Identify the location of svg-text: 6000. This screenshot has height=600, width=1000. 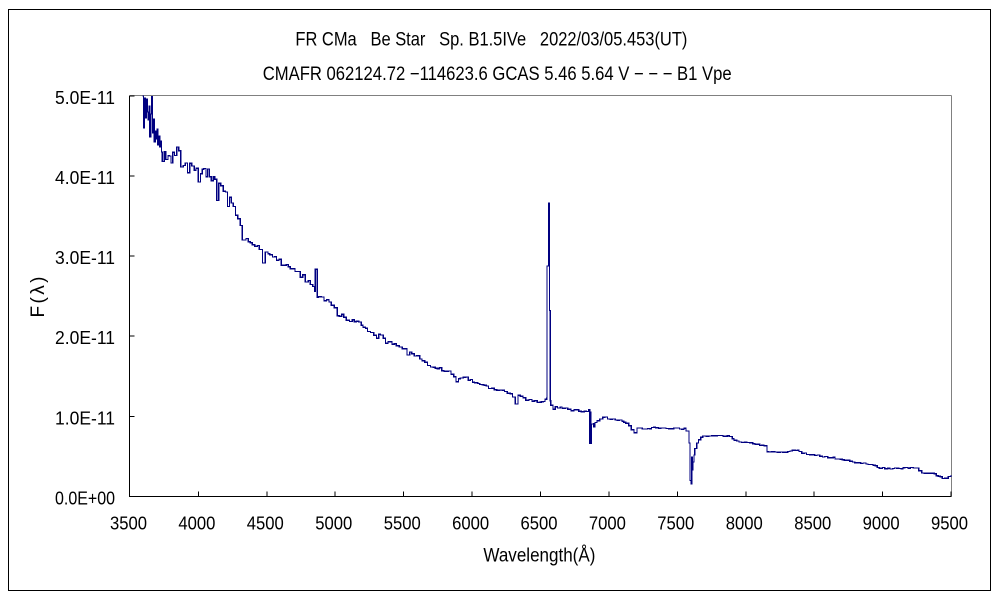
(470, 523).